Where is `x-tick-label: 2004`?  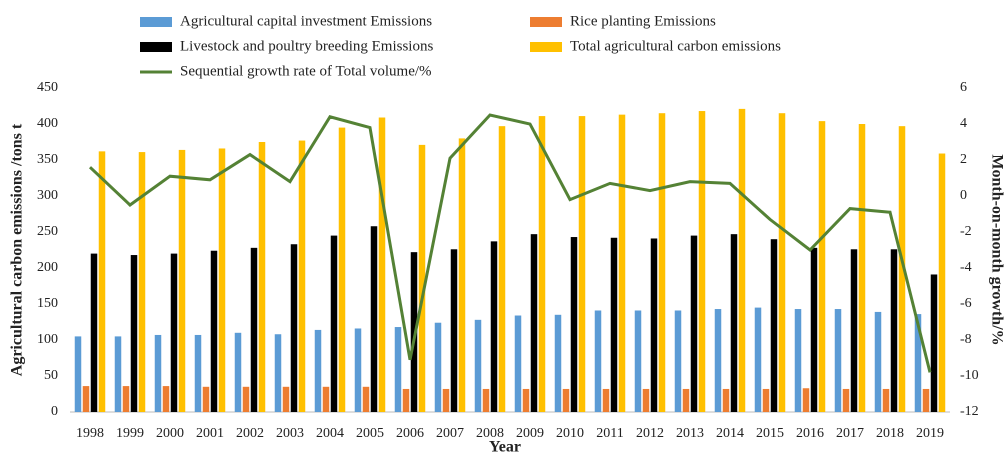
x-tick-label: 2004 is located at coordinates (330, 433).